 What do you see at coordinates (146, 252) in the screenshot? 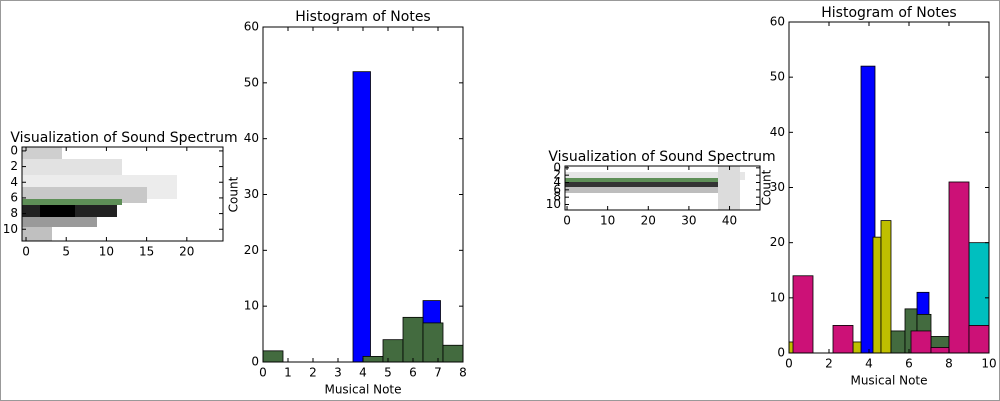
I see `x-tick-label: 15` at bounding box center [146, 252].